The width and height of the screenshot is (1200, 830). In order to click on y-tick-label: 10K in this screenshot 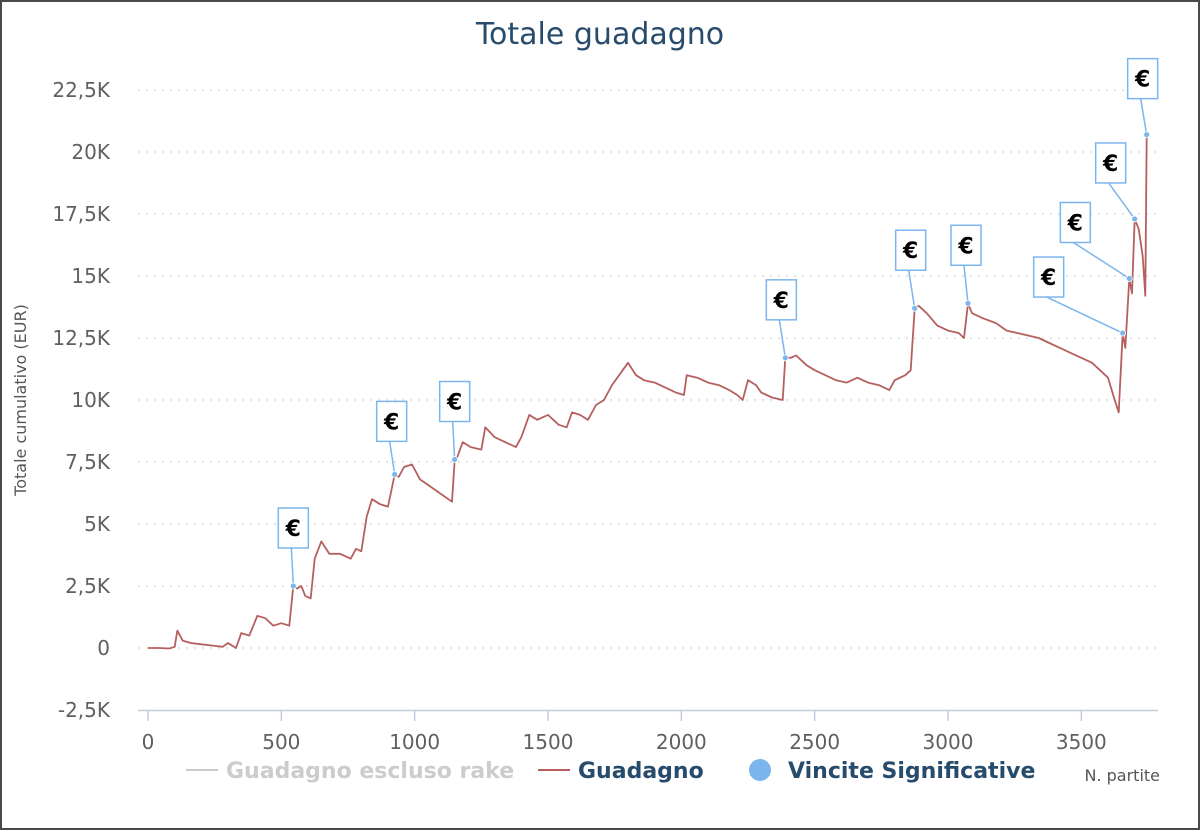, I will do `click(90, 400)`.